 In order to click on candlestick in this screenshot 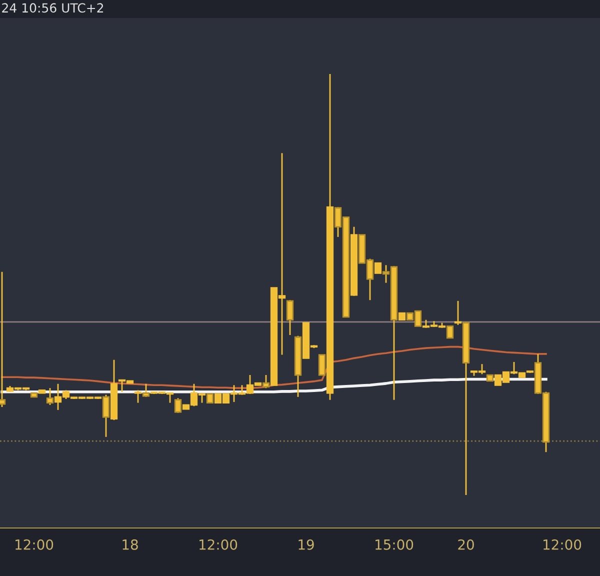, I will do `click(290, 317)`.